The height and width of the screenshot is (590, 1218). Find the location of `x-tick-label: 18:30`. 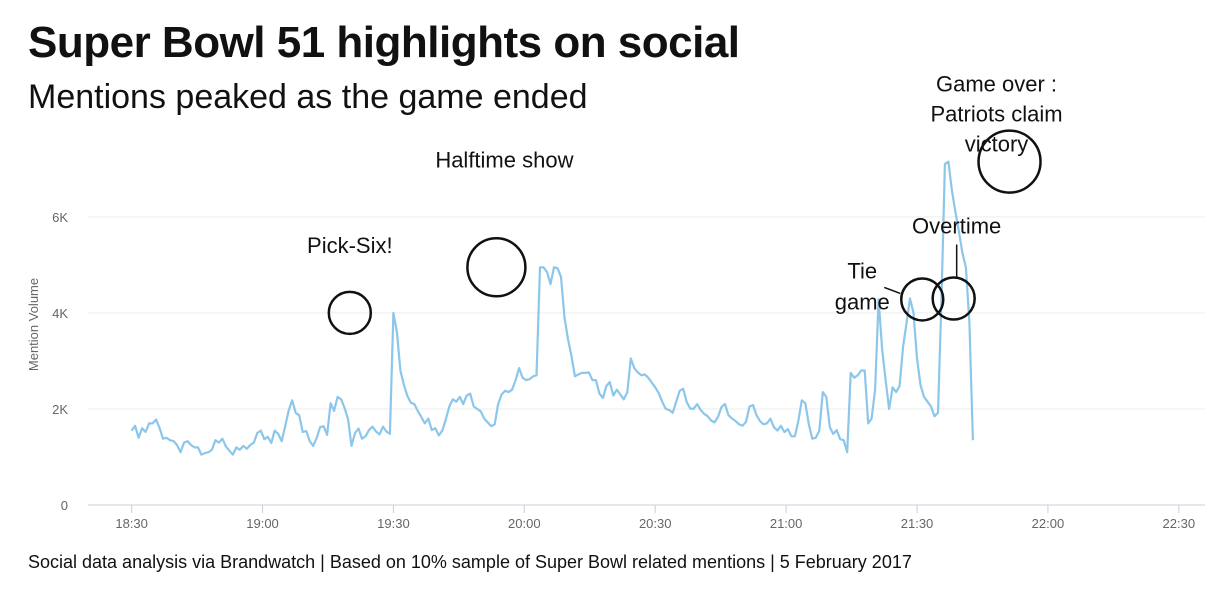

x-tick-label: 18:30 is located at coordinates (131, 523).